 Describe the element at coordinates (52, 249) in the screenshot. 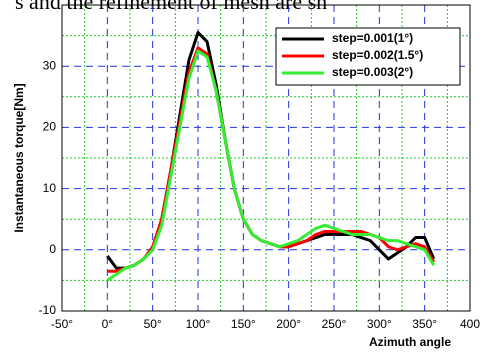

I see `y-tick-label: 0` at that location.